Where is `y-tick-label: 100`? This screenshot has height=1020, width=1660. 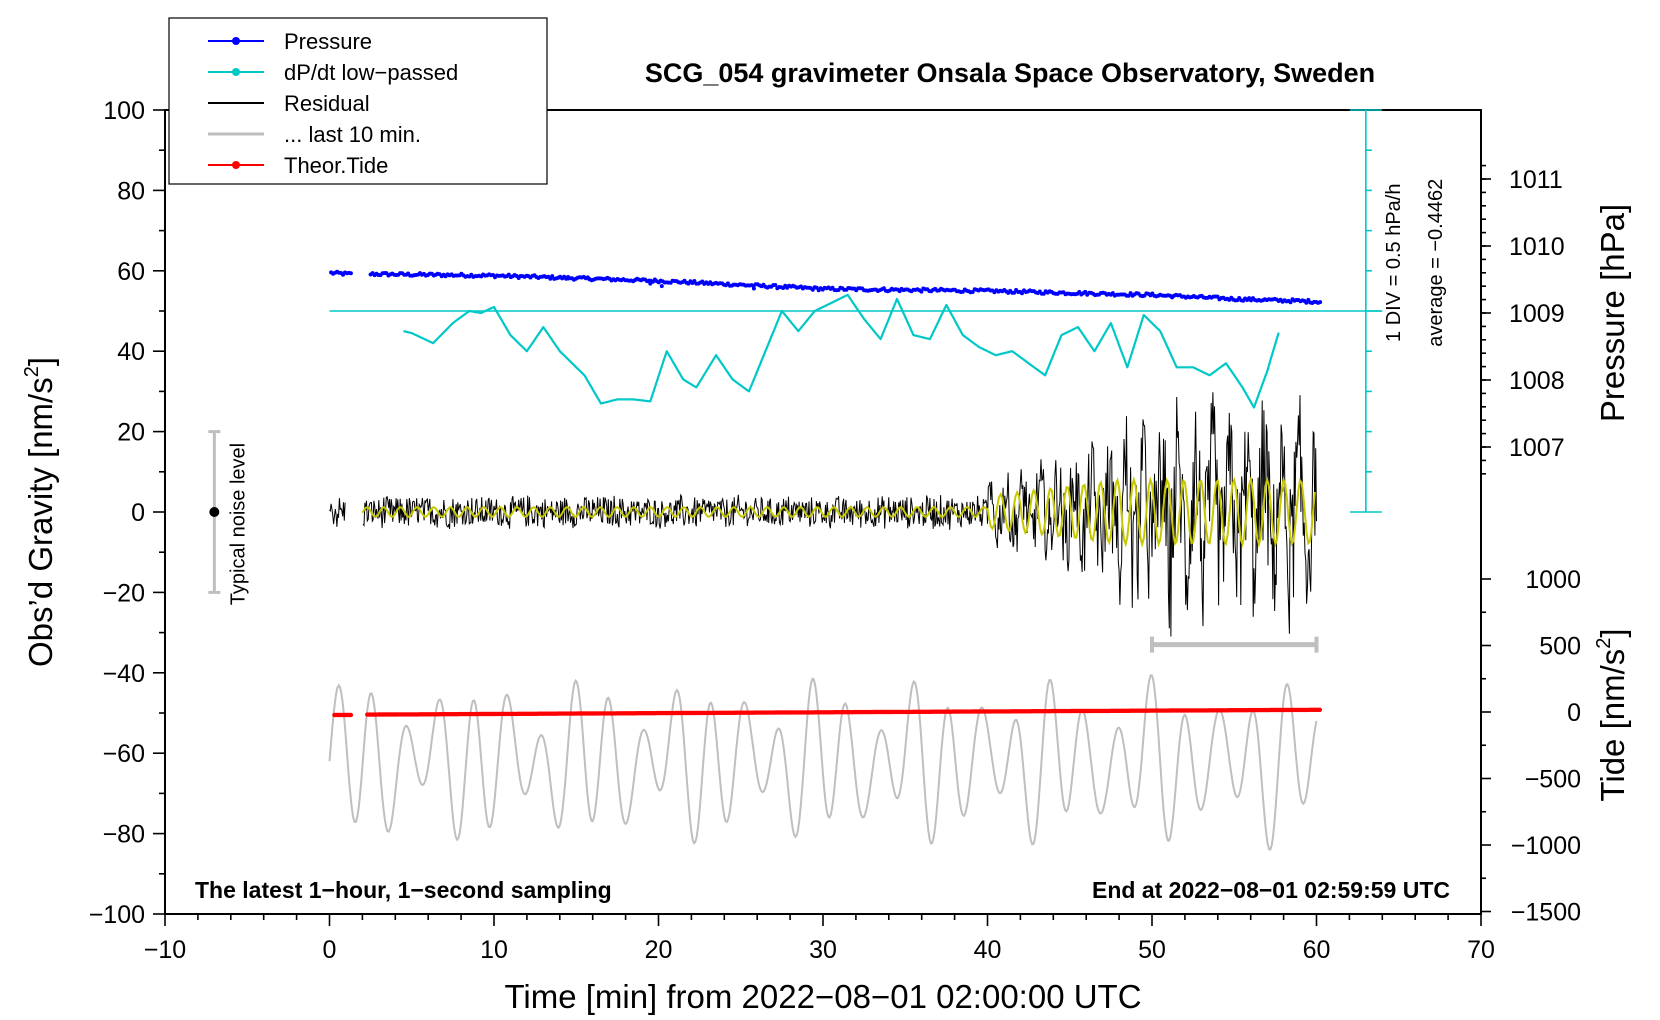 y-tick-label: 100 is located at coordinates (124, 111).